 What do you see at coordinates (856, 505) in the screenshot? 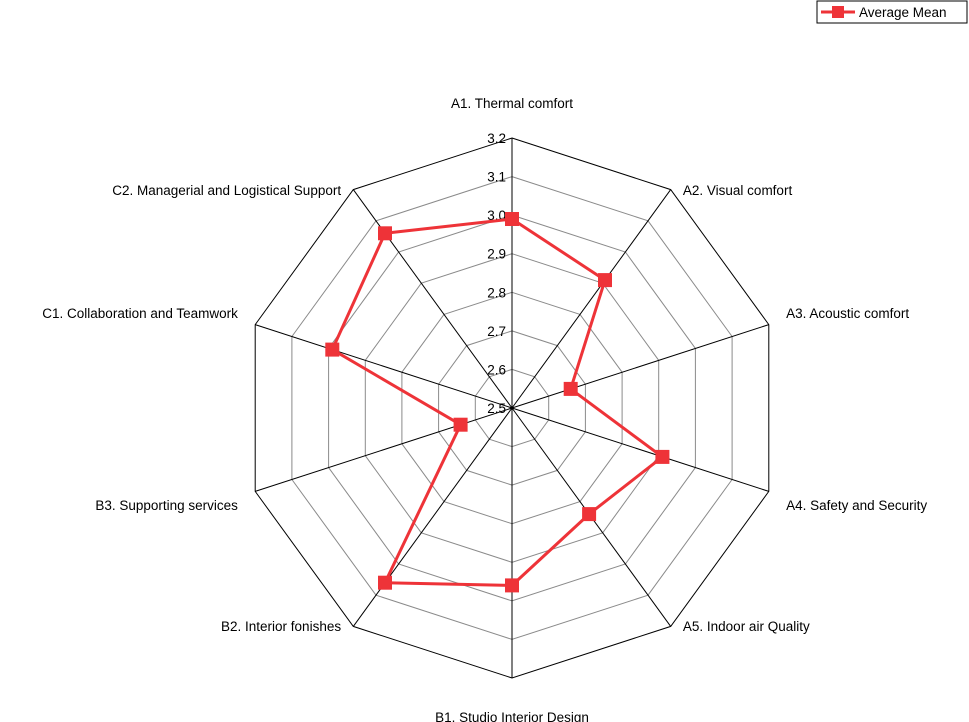
I see `category-label: A4. Safety and Security` at bounding box center [856, 505].